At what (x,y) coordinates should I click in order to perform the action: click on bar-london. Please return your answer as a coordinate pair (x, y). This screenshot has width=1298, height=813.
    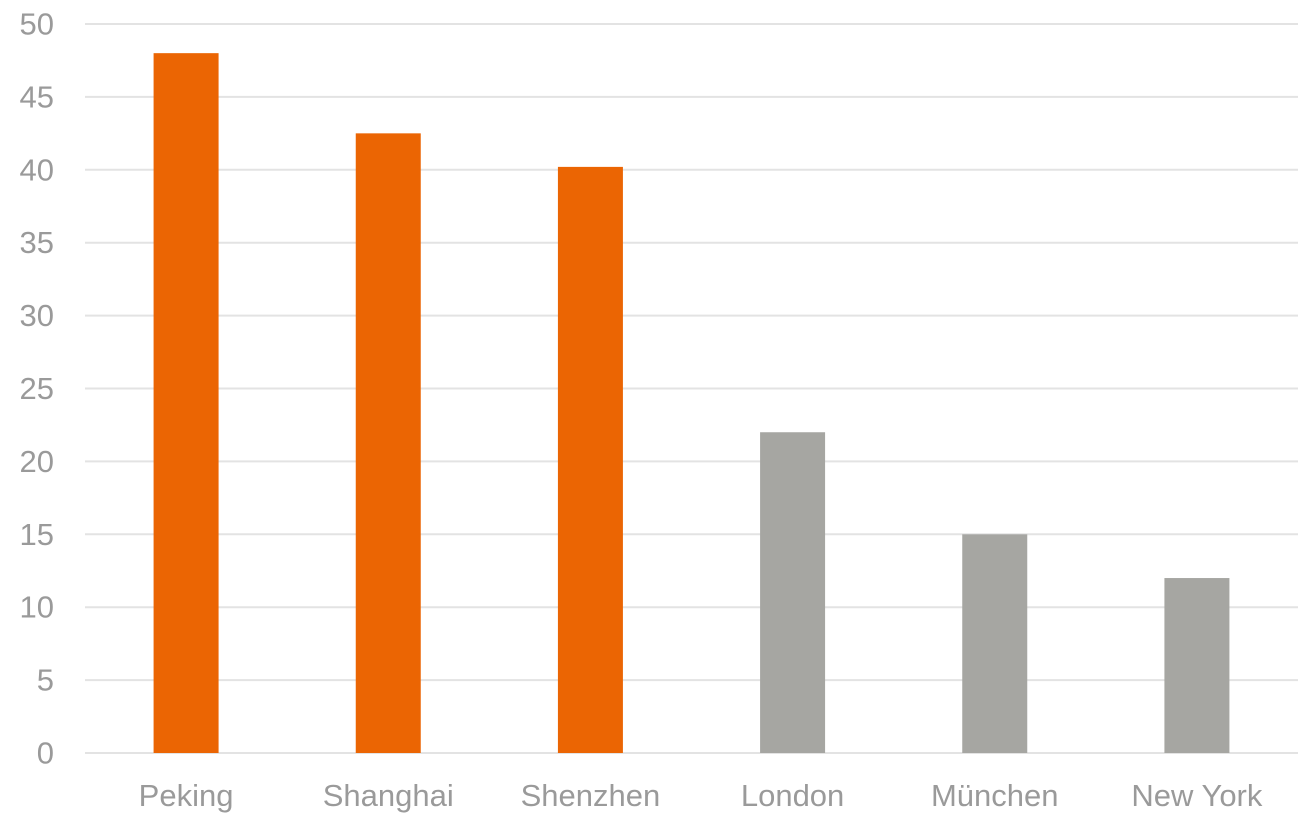
    Looking at the image, I should click on (793, 592).